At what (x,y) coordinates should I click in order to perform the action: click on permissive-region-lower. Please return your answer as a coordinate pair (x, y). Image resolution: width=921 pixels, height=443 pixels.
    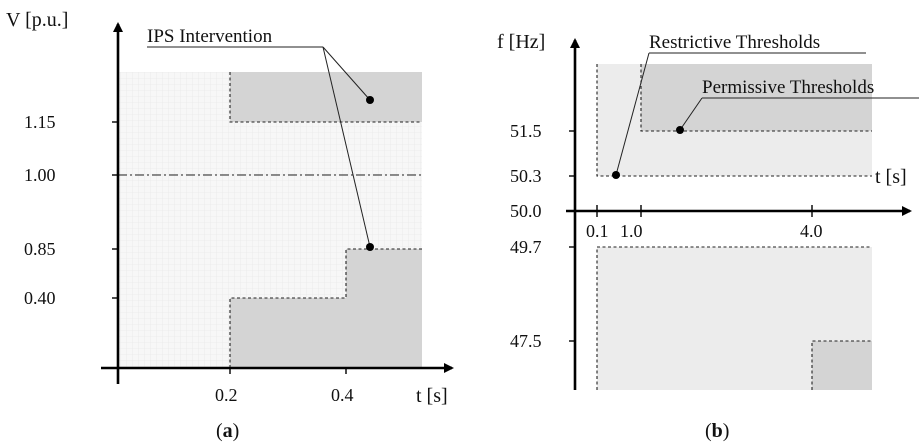
    Looking at the image, I should click on (842, 365).